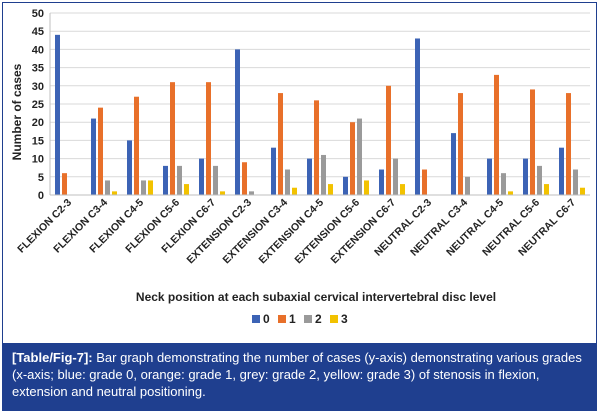 Image resolution: width=599 pixels, height=413 pixels. What do you see at coordinates (38, 32) in the screenshot?
I see `y-tick-label: 45` at bounding box center [38, 32].